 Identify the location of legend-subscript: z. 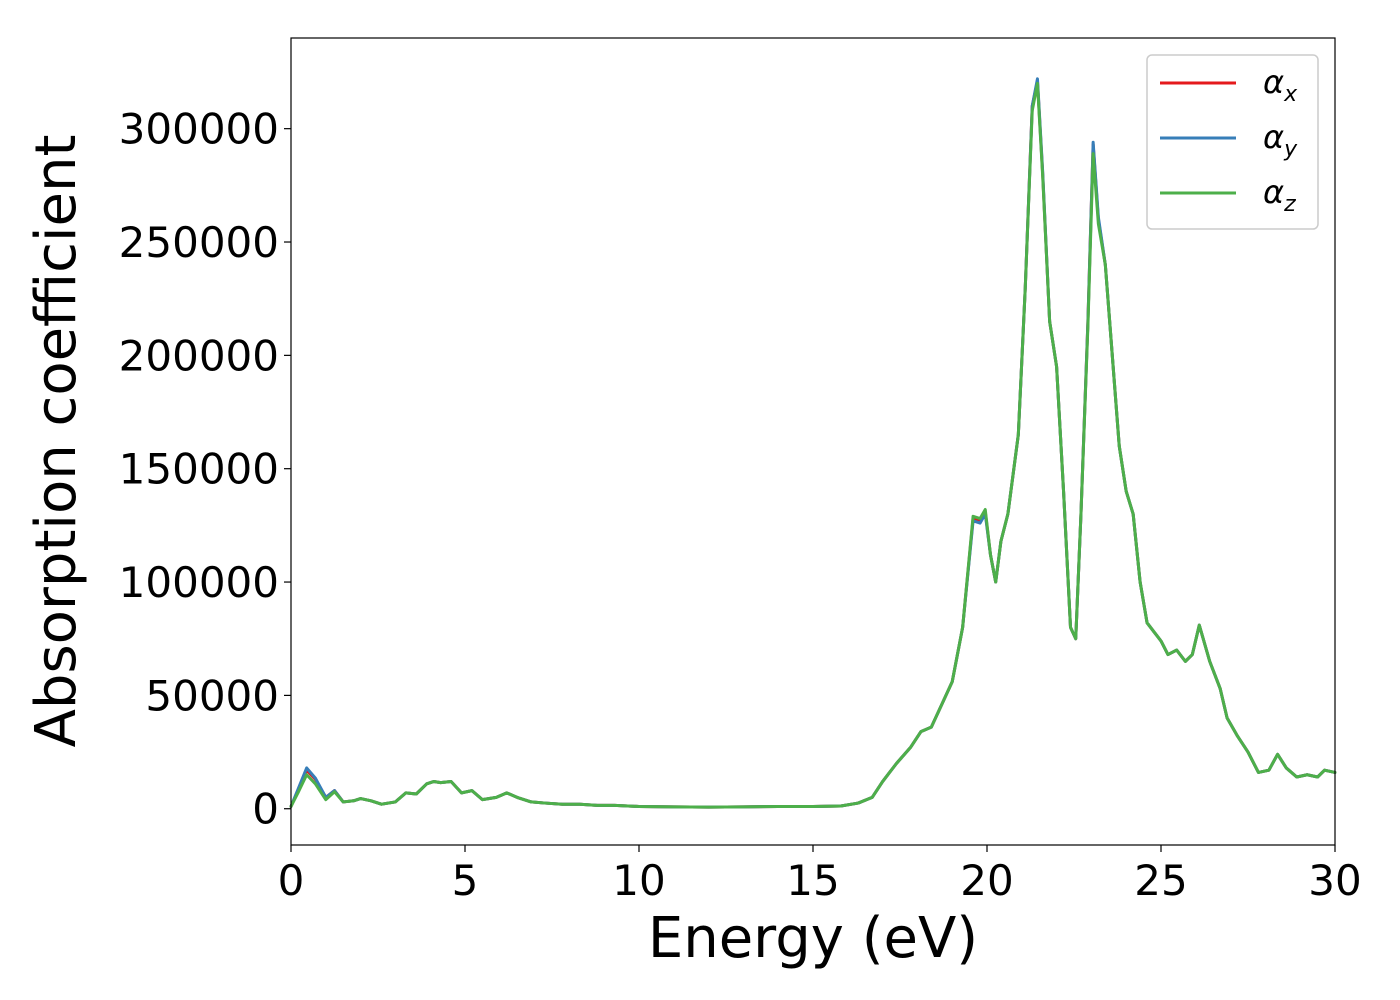
(1289, 204).